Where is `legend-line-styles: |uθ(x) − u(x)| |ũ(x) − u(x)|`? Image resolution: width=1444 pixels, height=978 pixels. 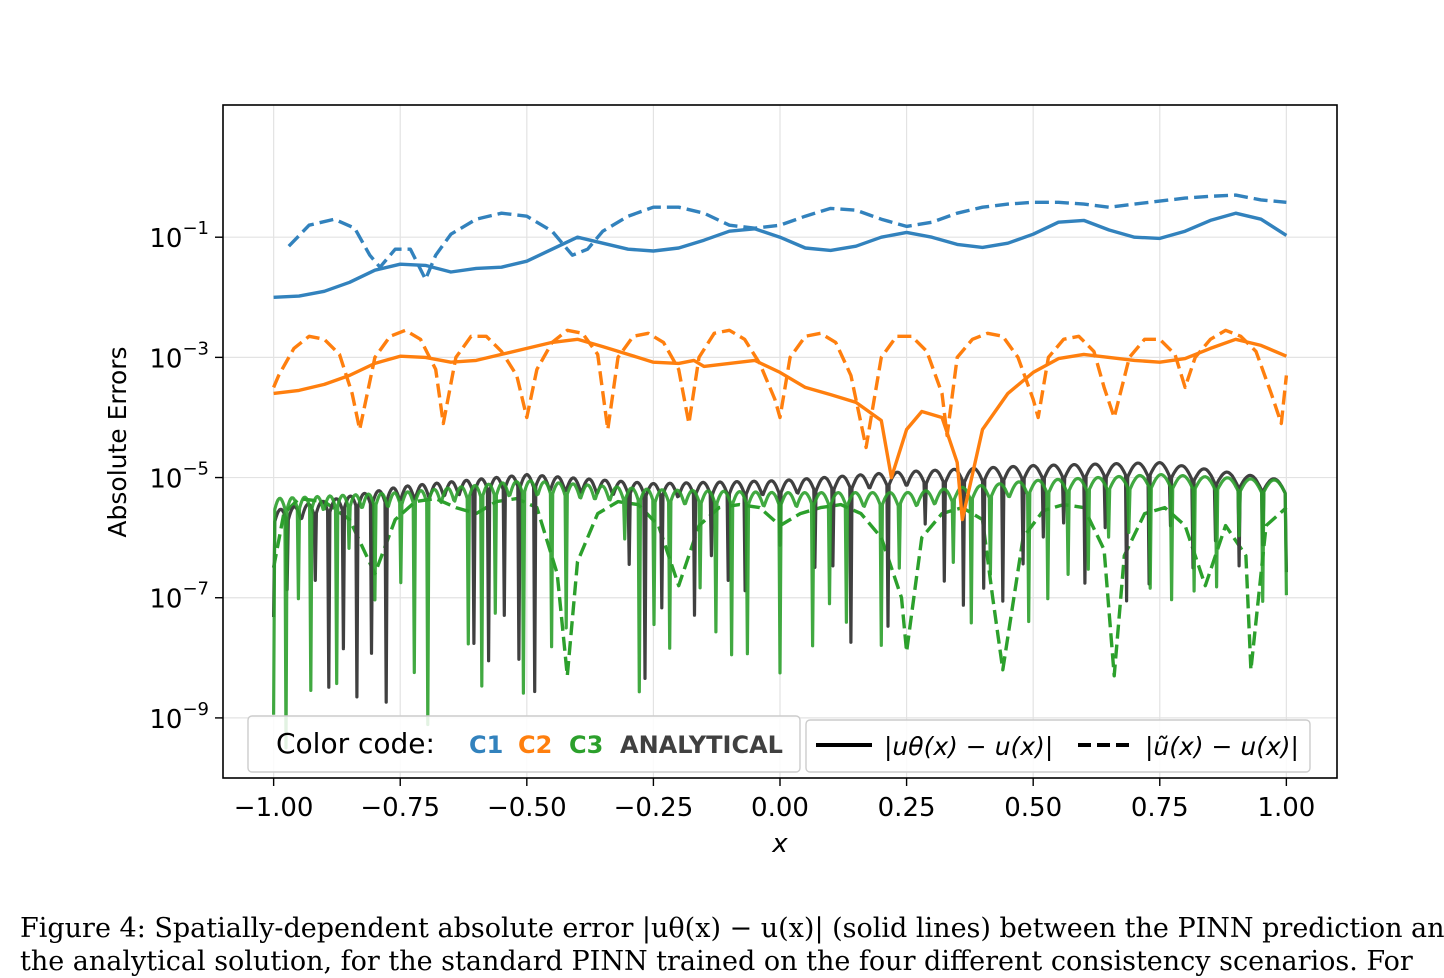 legend-line-styles: |uθ(x) − u(x)| |ũ(x) − u(x)| is located at coordinates (1058, 746).